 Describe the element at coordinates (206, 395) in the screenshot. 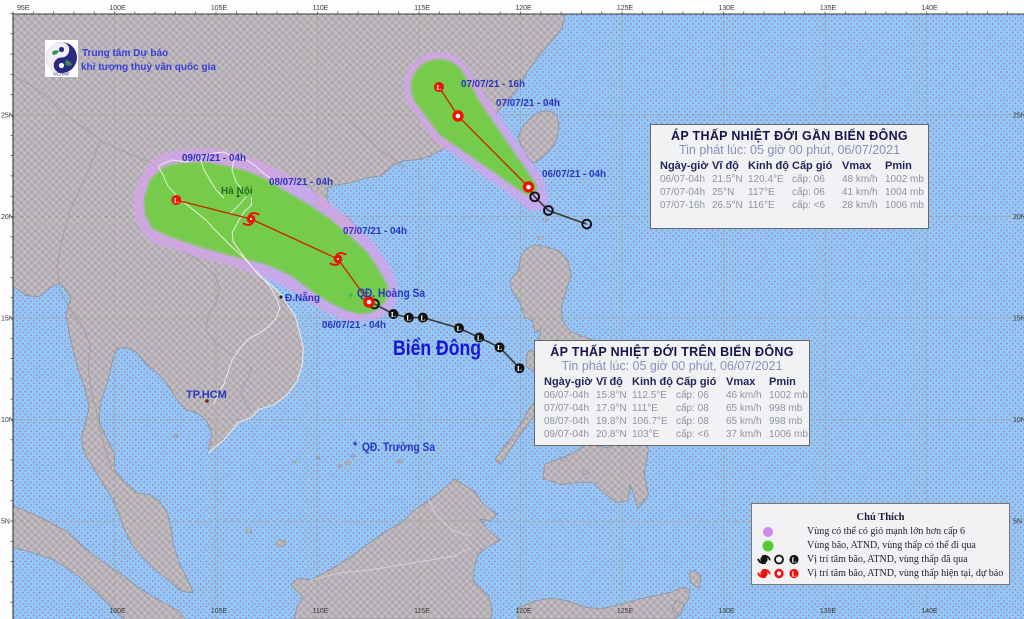

I see `svg-text: TP.HCM` at that location.